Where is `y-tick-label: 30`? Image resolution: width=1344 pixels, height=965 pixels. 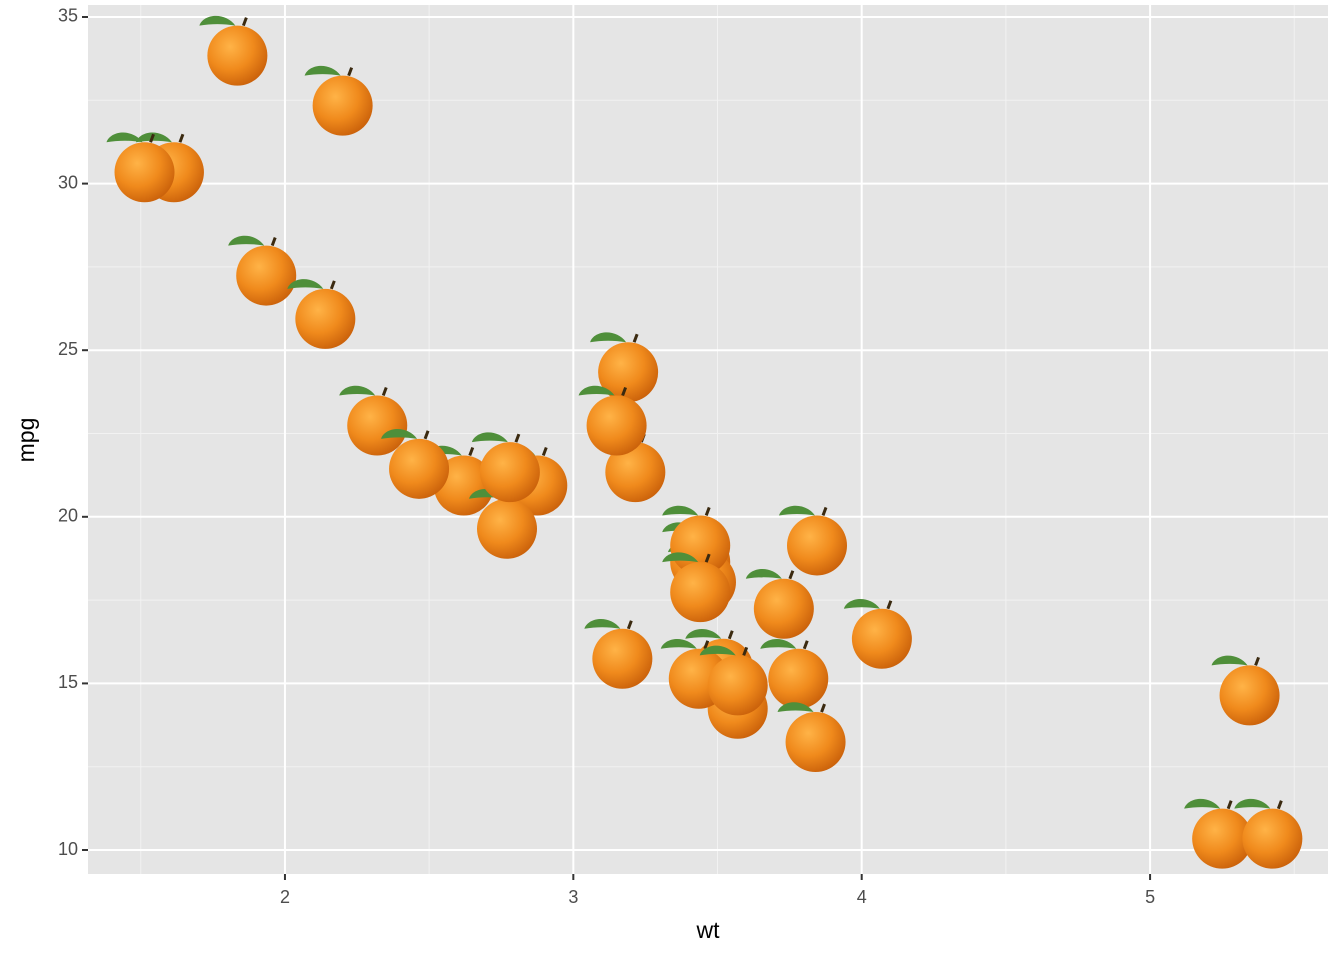 y-tick-label: 30 is located at coordinates (68, 182).